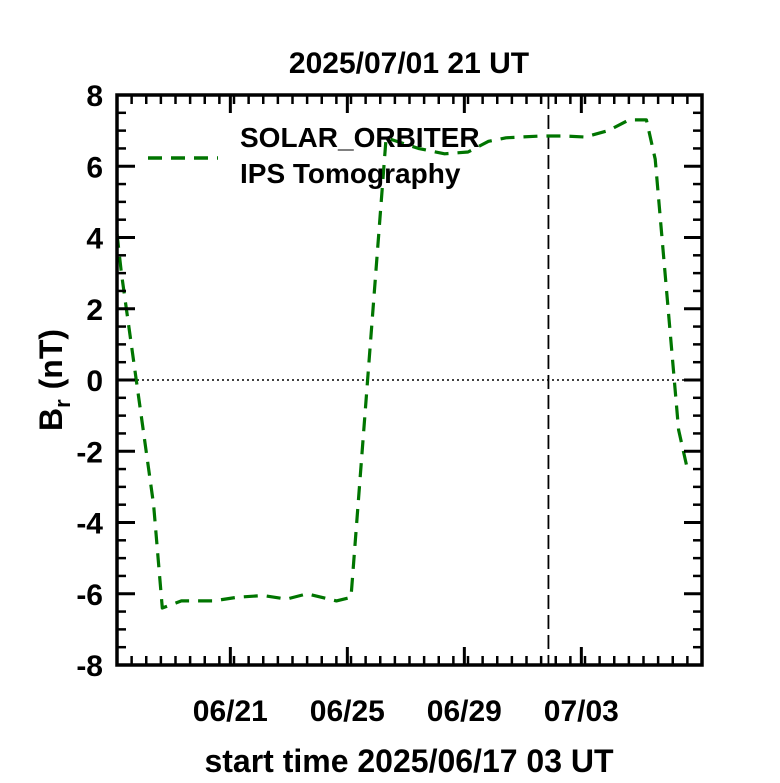 The image size is (780, 783). I want to click on y-axis-label: Br (nT), so click(54, 380).